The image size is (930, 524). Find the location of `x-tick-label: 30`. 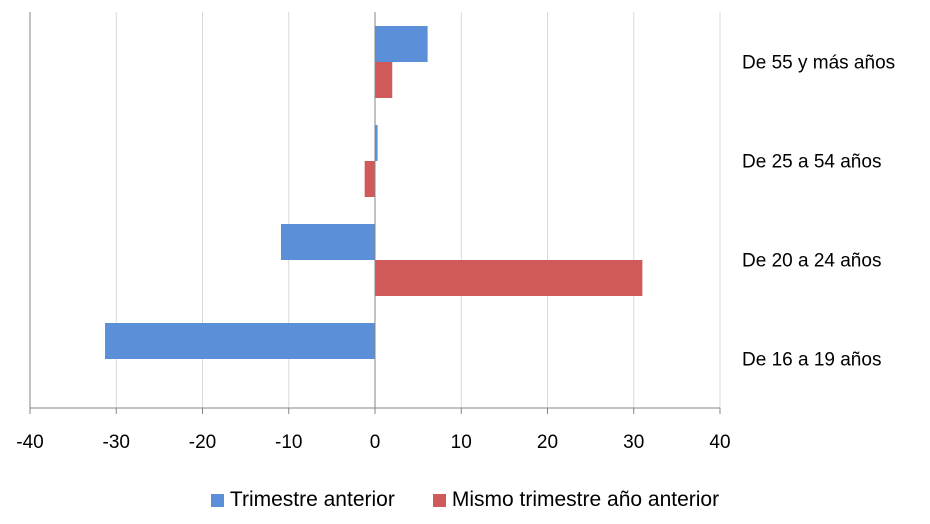

x-tick-label: 30 is located at coordinates (633, 442).